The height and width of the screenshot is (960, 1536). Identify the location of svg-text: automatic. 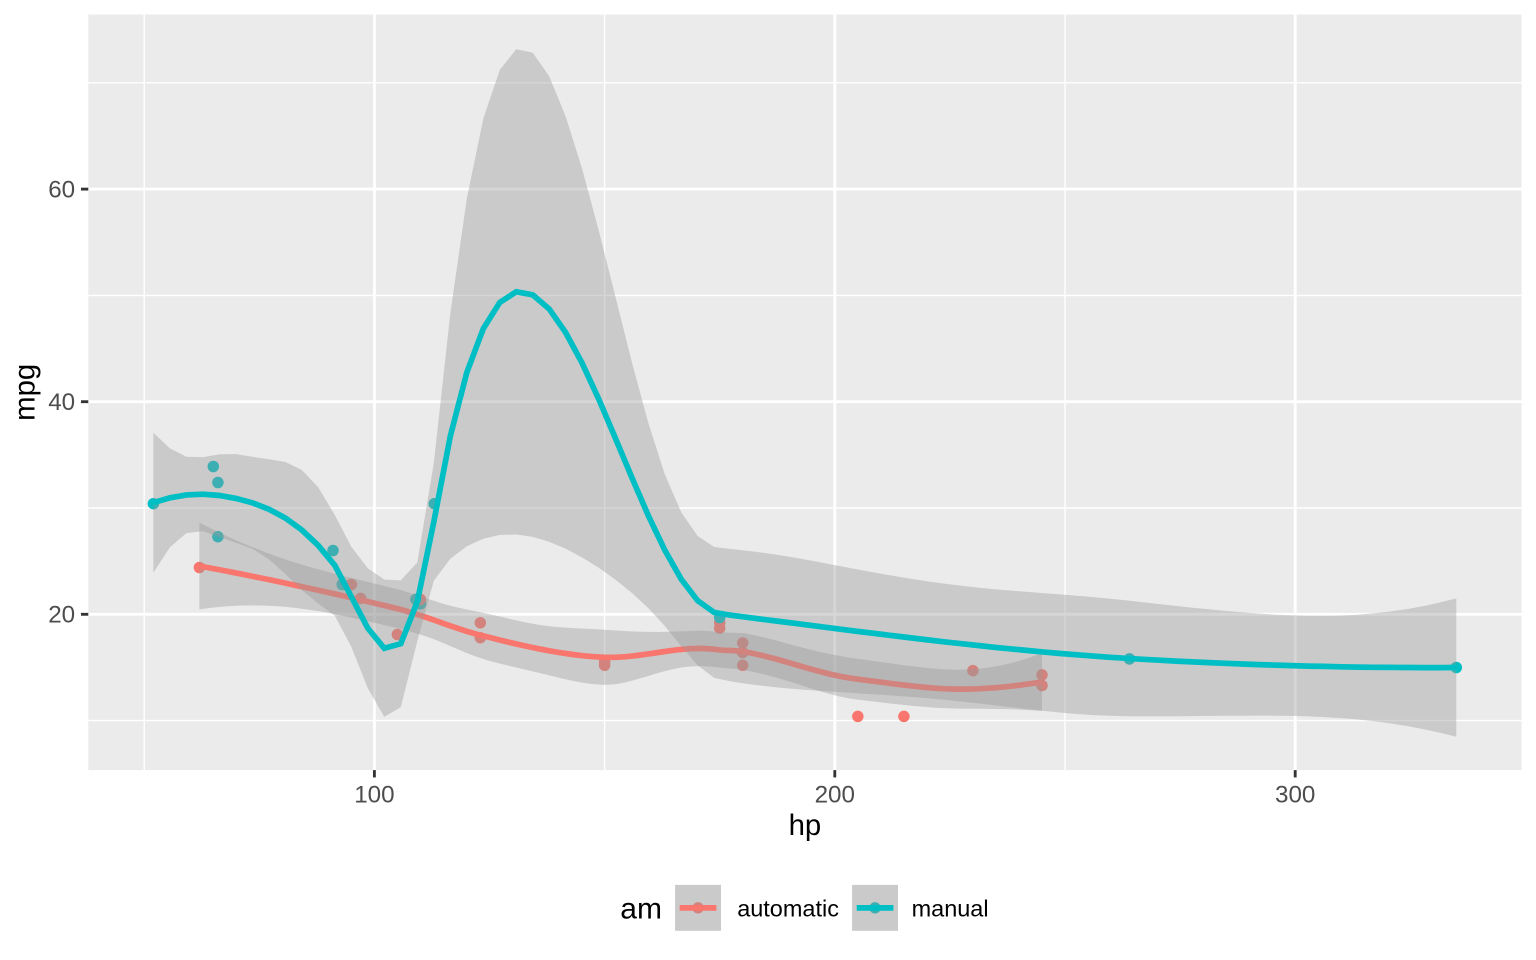
(788, 909).